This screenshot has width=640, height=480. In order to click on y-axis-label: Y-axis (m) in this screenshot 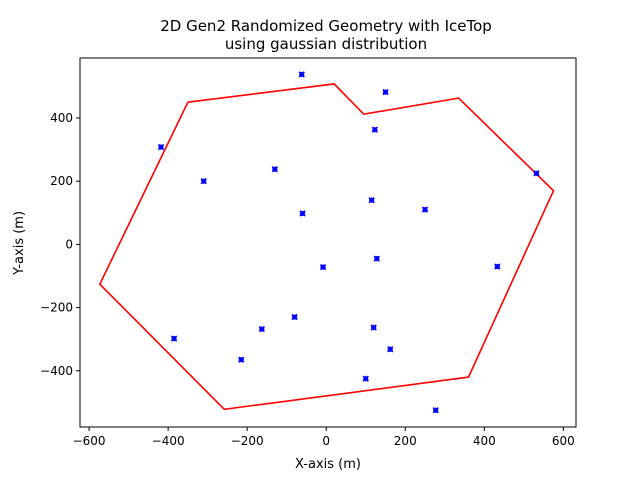, I will do `click(19, 243)`.